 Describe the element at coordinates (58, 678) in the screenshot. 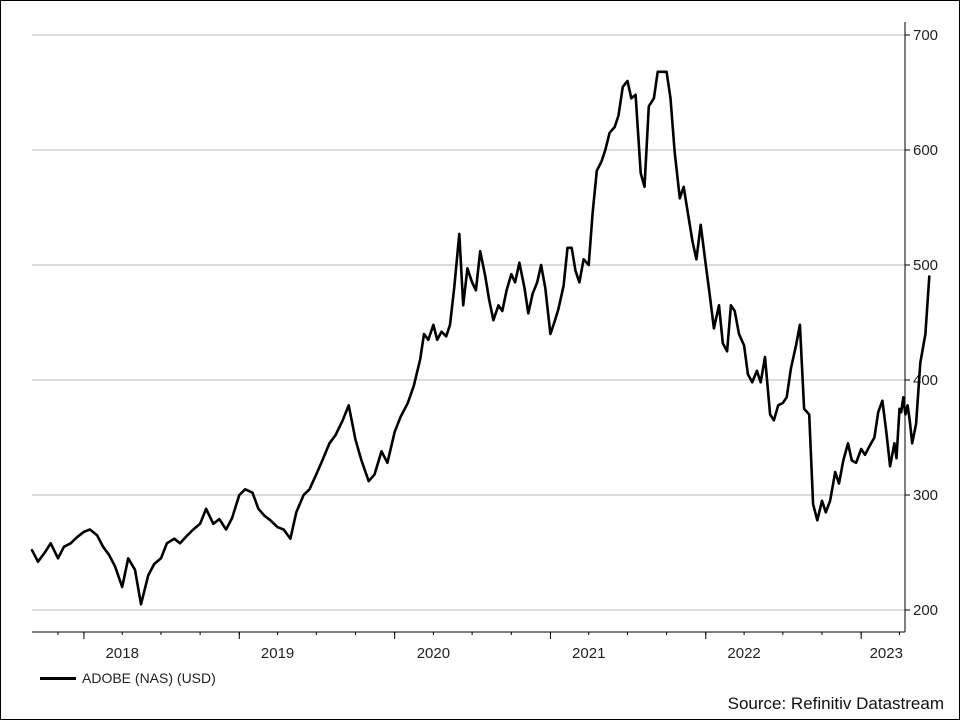

I see `legend-line-swatch` at that location.